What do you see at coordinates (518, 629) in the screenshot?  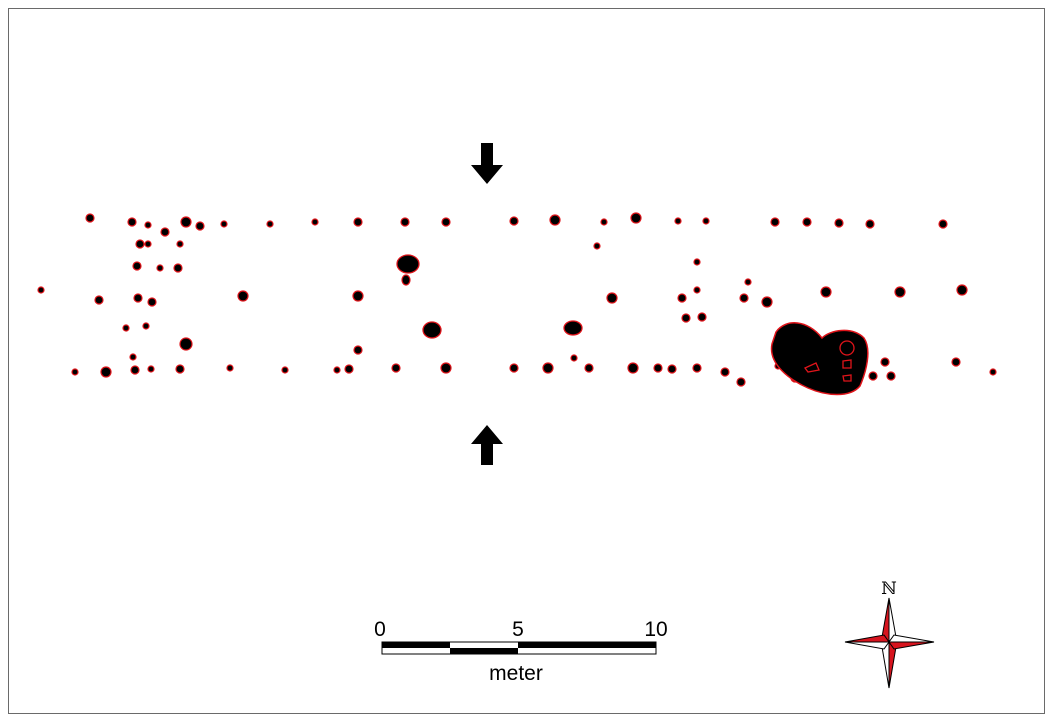 I see `scale-tick-label: 5` at bounding box center [518, 629].